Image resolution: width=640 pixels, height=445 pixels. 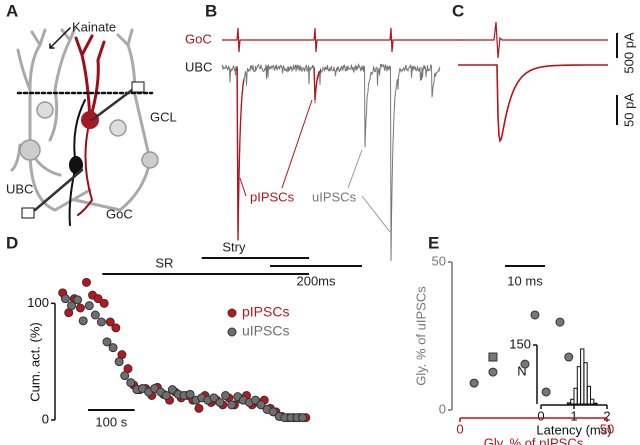 What do you see at coordinates (234, 246) in the screenshot?
I see `annotation-label: Stry` at bounding box center [234, 246].